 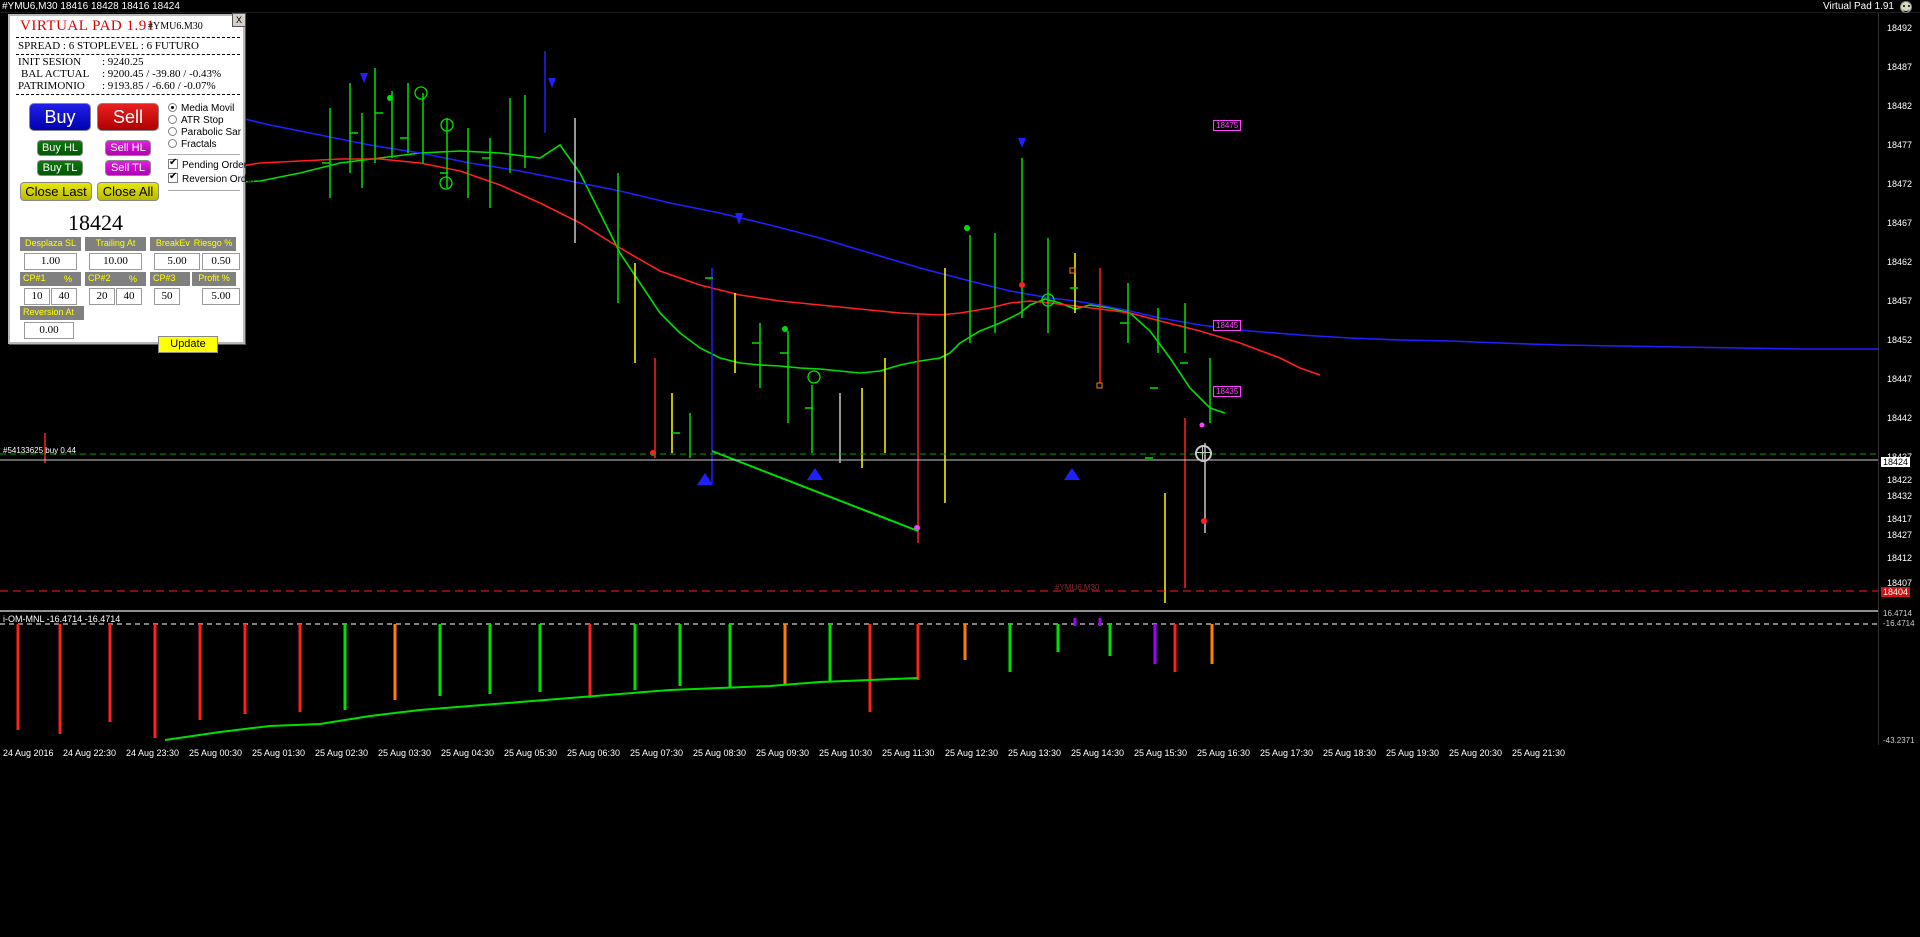 What do you see at coordinates (1227, 391) in the screenshot?
I see `price-tag-lower: 18435` at bounding box center [1227, 391].